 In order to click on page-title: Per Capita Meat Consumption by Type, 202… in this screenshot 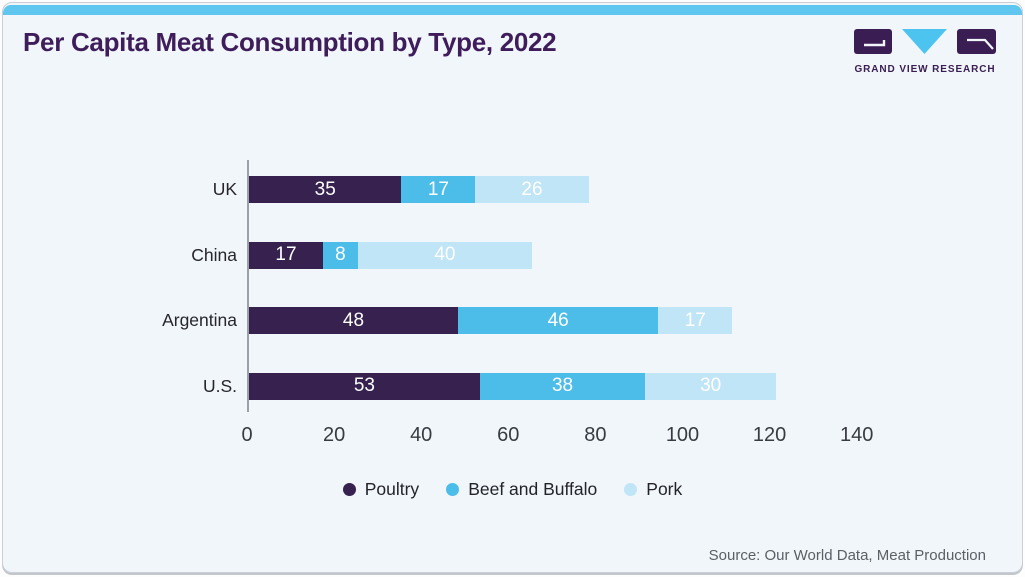, I will do `click(290, 42)`.